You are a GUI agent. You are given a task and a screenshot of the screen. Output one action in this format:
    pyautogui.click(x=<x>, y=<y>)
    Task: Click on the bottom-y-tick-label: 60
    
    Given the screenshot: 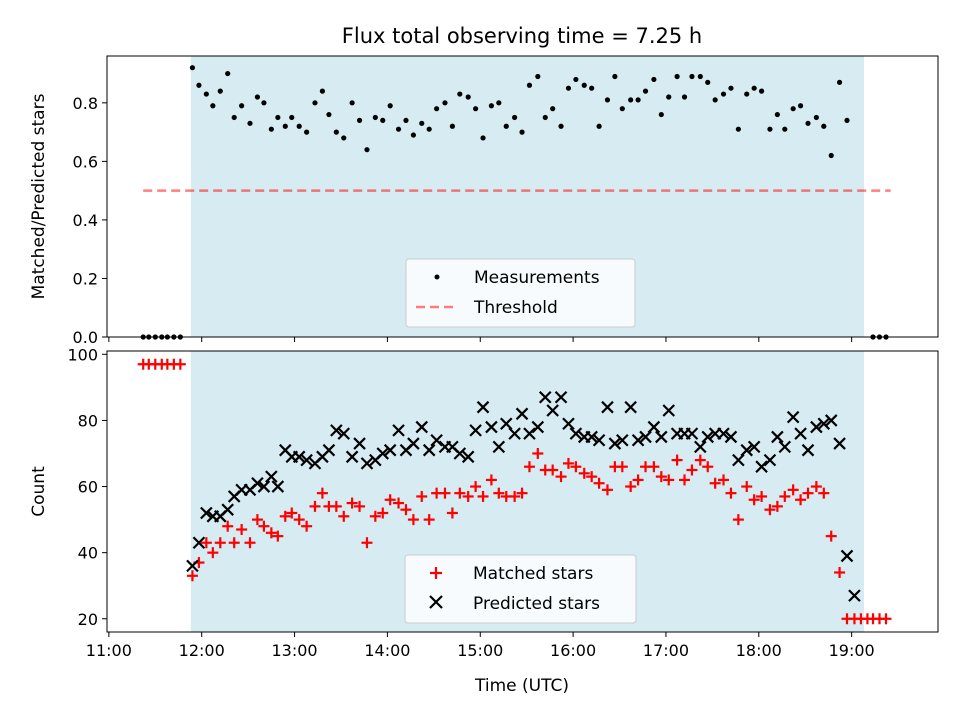 What is the action you would take?
    pyautogui.click(x=88, y=487)
    